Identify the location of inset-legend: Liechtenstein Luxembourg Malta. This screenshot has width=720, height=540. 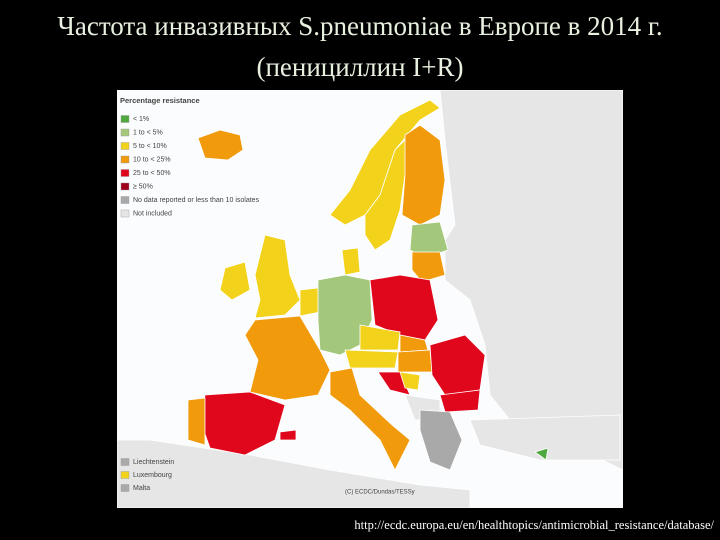
(147, 475).